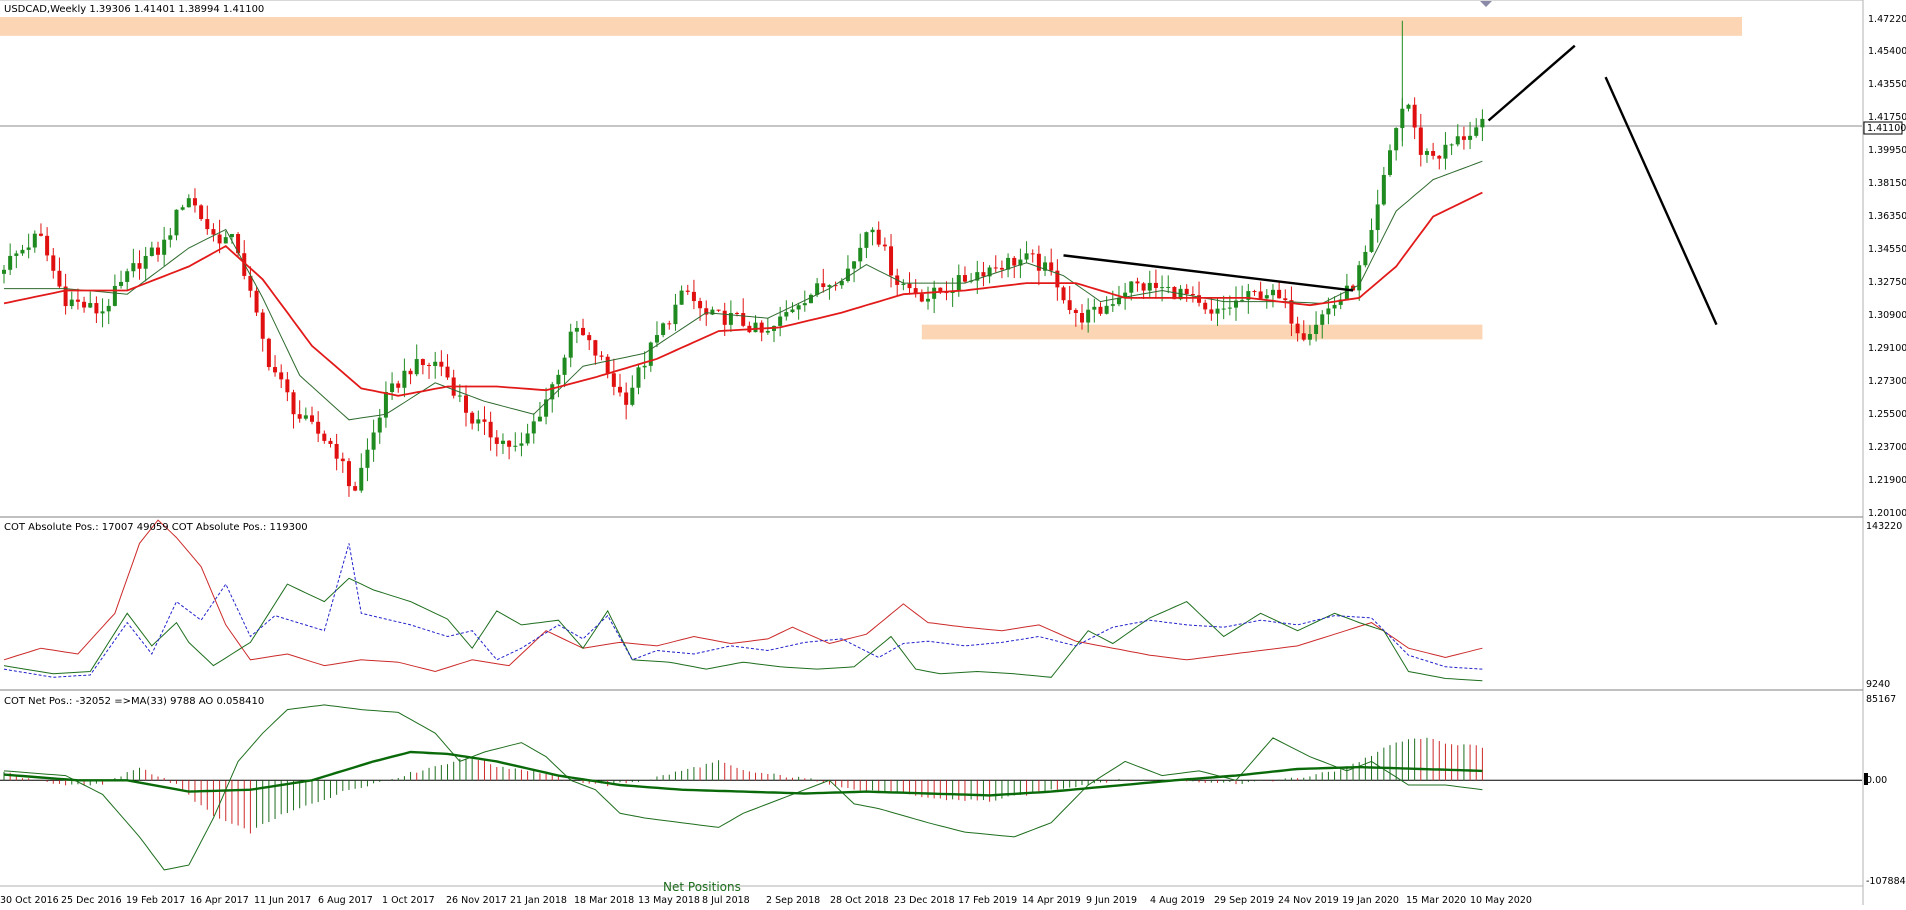  What do you see at coordinates (743, 773) in the screenshot?
I see `ma33-line` at bounding box center [743, 773].